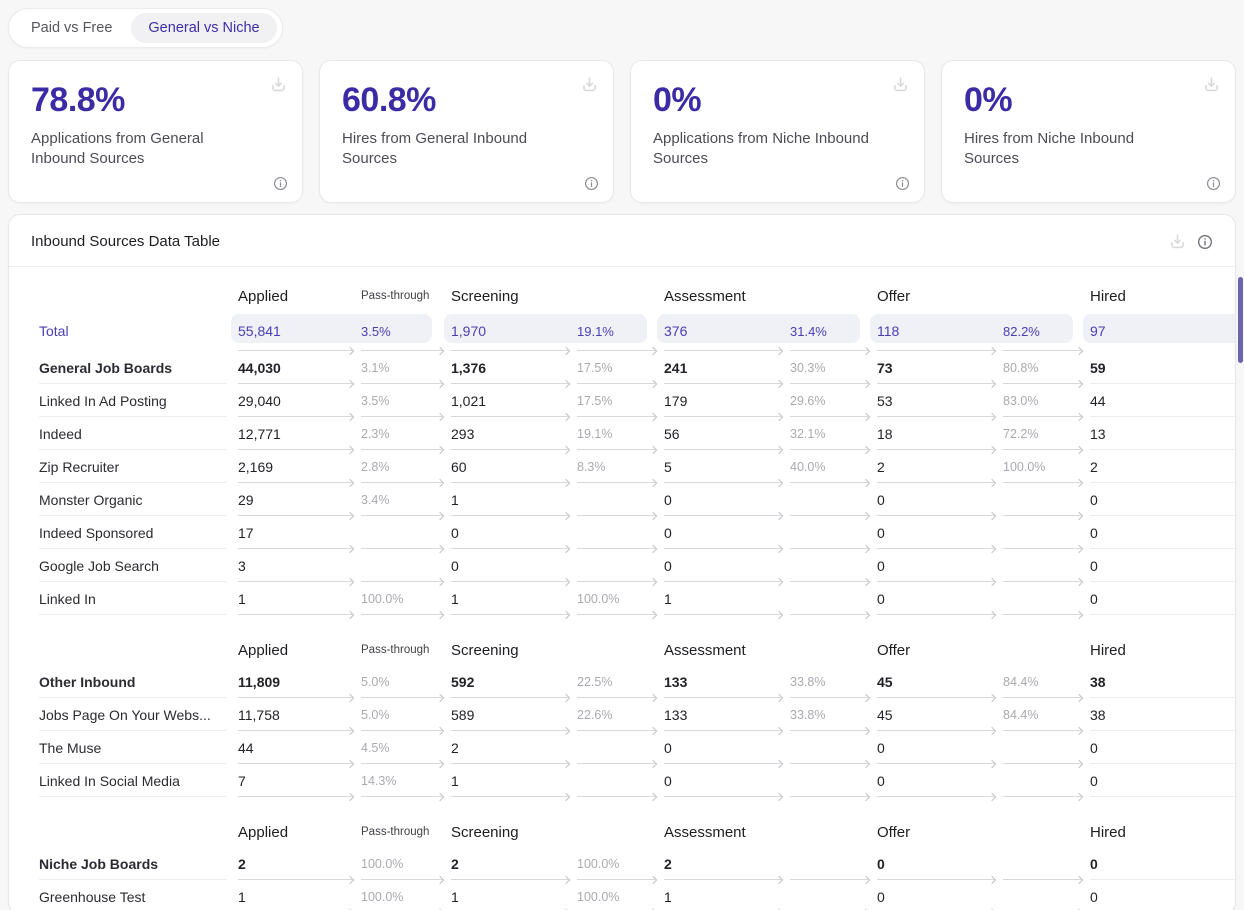 Image resolution: width=1244 pixels, height=910 pixels. Describe the element at coordinates (1046, 367) in the screenshot. I see `pass-through-cell: 80.8%` at that location.